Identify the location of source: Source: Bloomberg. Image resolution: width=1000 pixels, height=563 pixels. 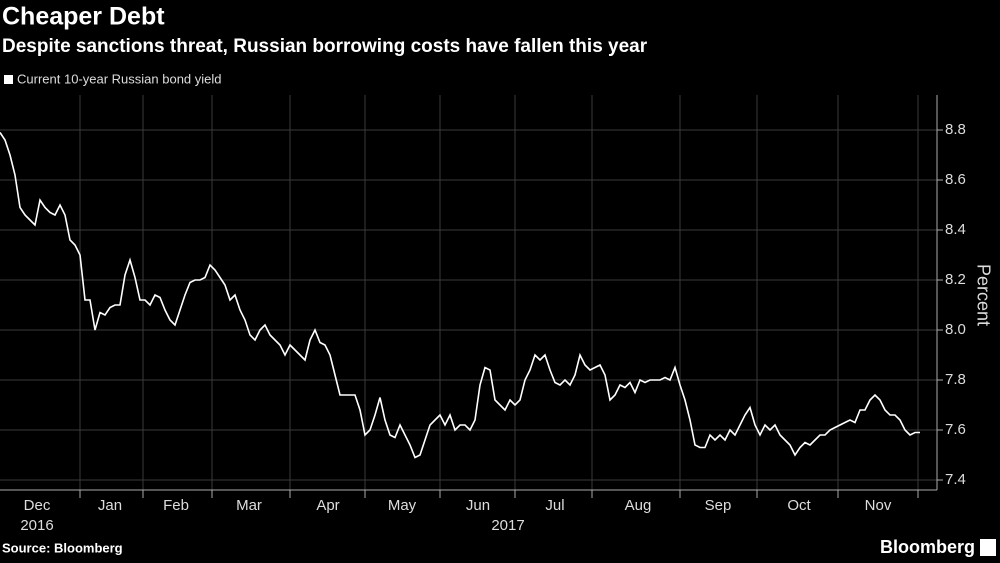
(62, 547).